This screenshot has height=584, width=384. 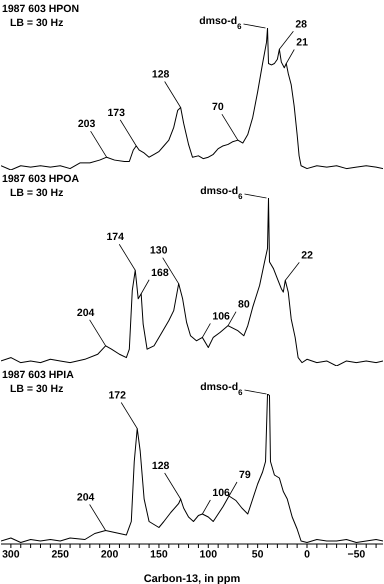 What do you see at coordinates (356, 554) in the screenshot?
I see `x-tick-label: −50` at bounding box center [356, 554].